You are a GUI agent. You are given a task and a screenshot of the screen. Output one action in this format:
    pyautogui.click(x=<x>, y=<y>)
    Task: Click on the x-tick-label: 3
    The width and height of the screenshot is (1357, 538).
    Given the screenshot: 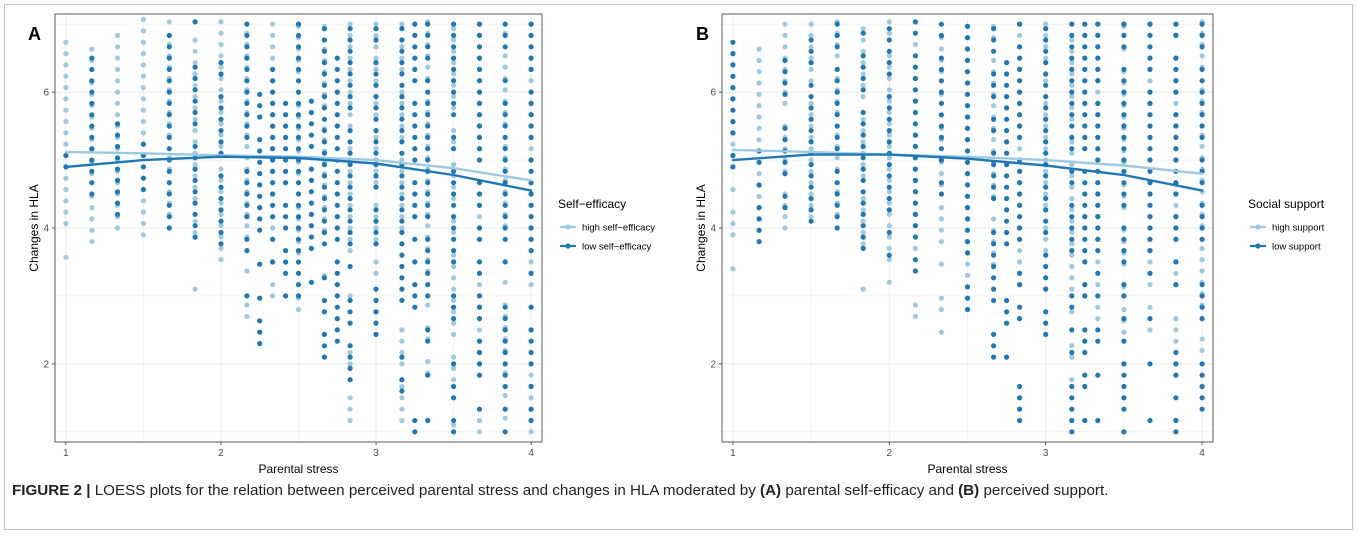 What is the action you would take?
    pyautogui.click(x=376, y=453)
    